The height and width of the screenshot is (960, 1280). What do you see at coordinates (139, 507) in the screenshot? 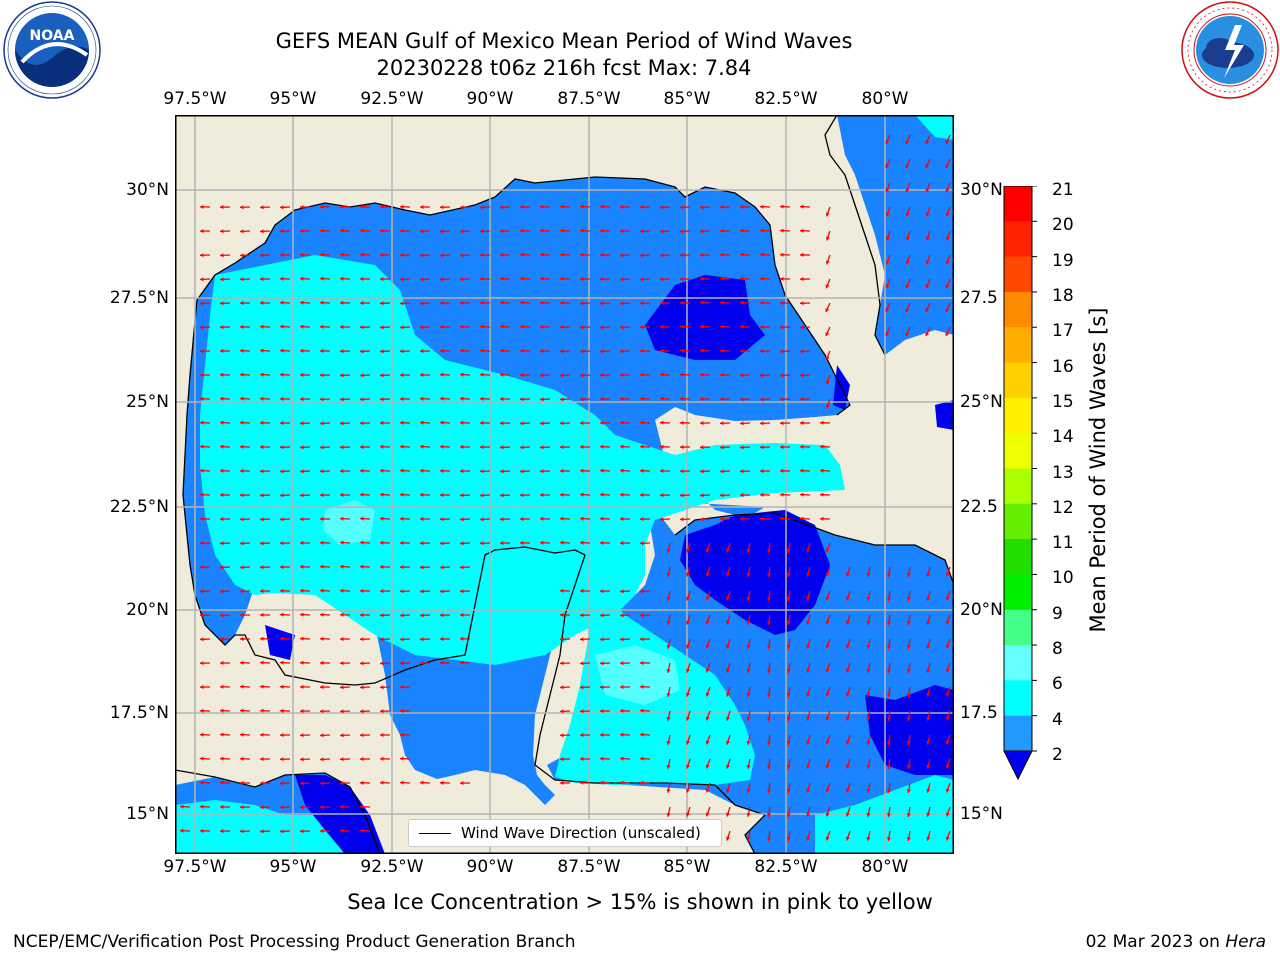
I see `left-lat-tick: 22.5°N` at bounding box center [139, 507].